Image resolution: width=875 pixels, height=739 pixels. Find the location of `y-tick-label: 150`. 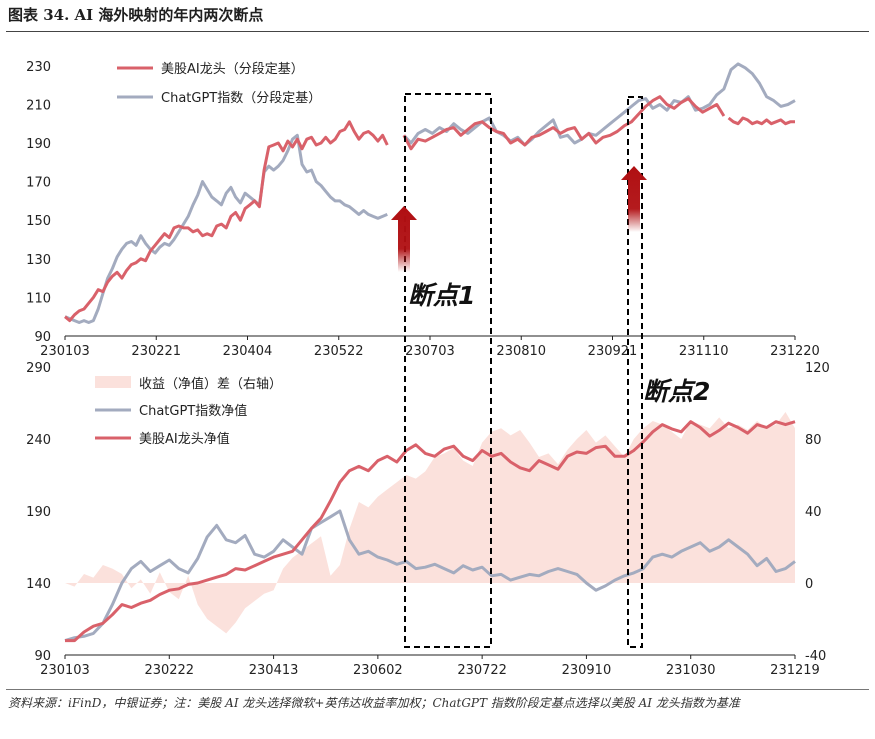

y-tick-label: 150 is located at coordinates (38, 221).